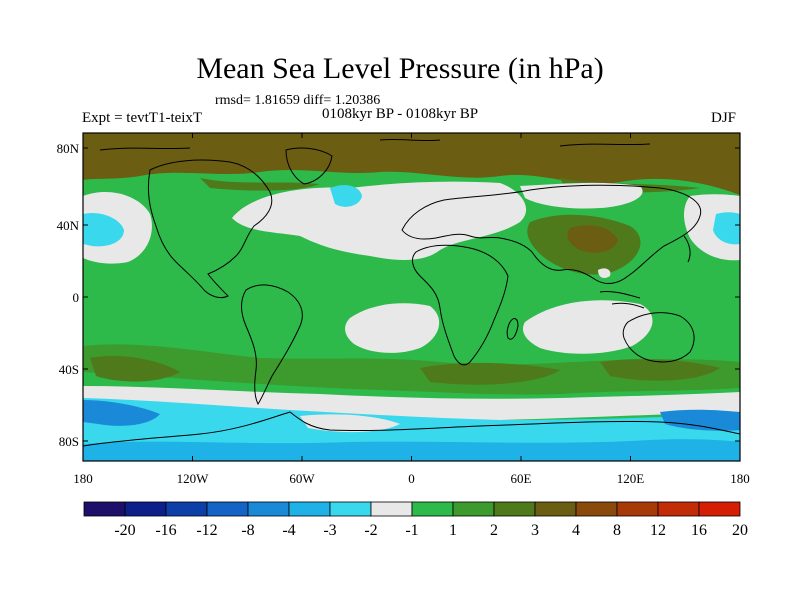  What do you see at coordinates (247, 530) in the screenshot?
I see `colorbar-label: -8` at bounding box center [247, 530].